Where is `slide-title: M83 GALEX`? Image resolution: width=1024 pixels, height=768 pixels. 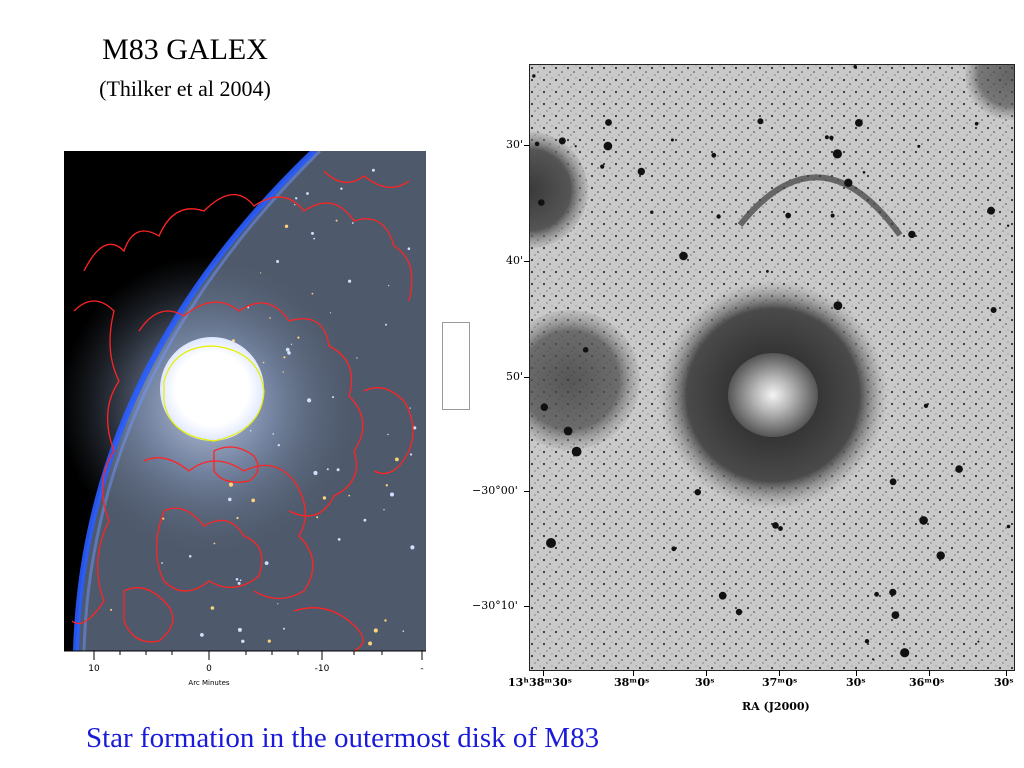
slide-title: M83 GALEX is located at coordinates (185, 49).